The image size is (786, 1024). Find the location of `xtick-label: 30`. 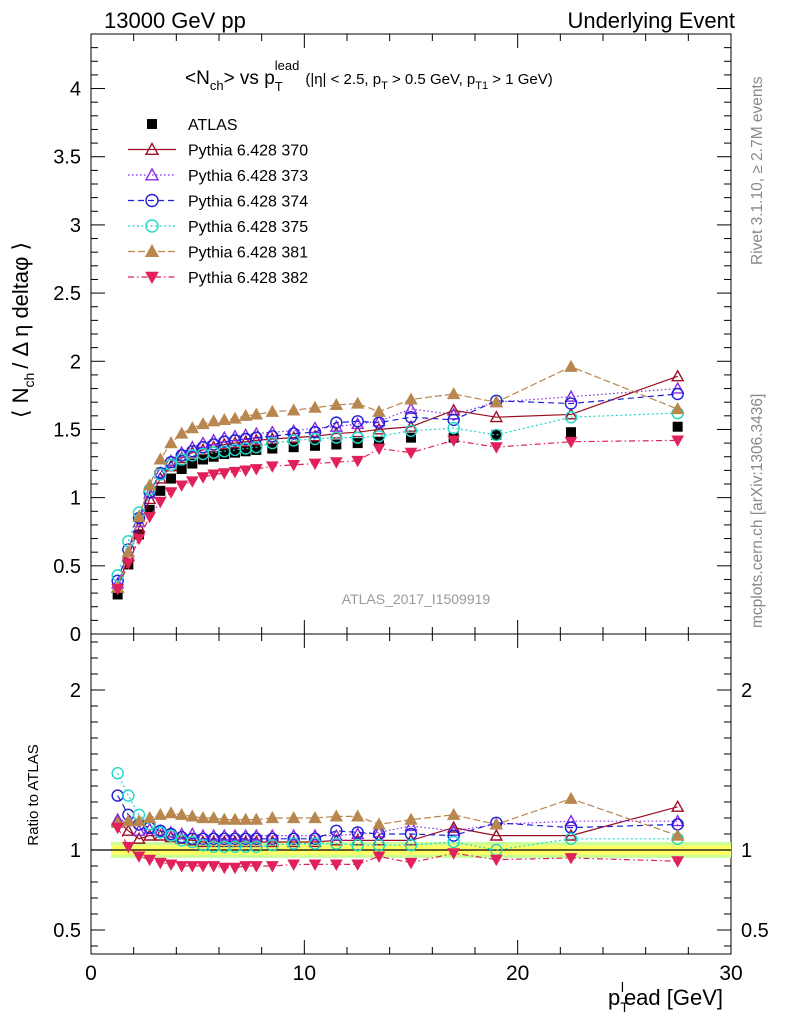

xtick-label: 30 is located at coordinates (730, 973).